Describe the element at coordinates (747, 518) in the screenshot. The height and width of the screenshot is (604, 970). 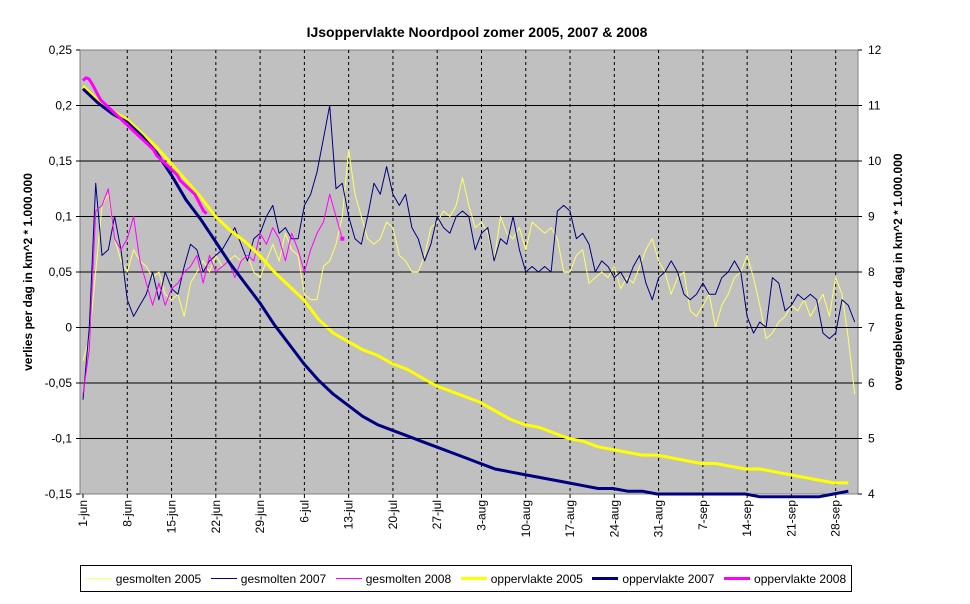
I see `x-tick-label: 14-sep` at that location.